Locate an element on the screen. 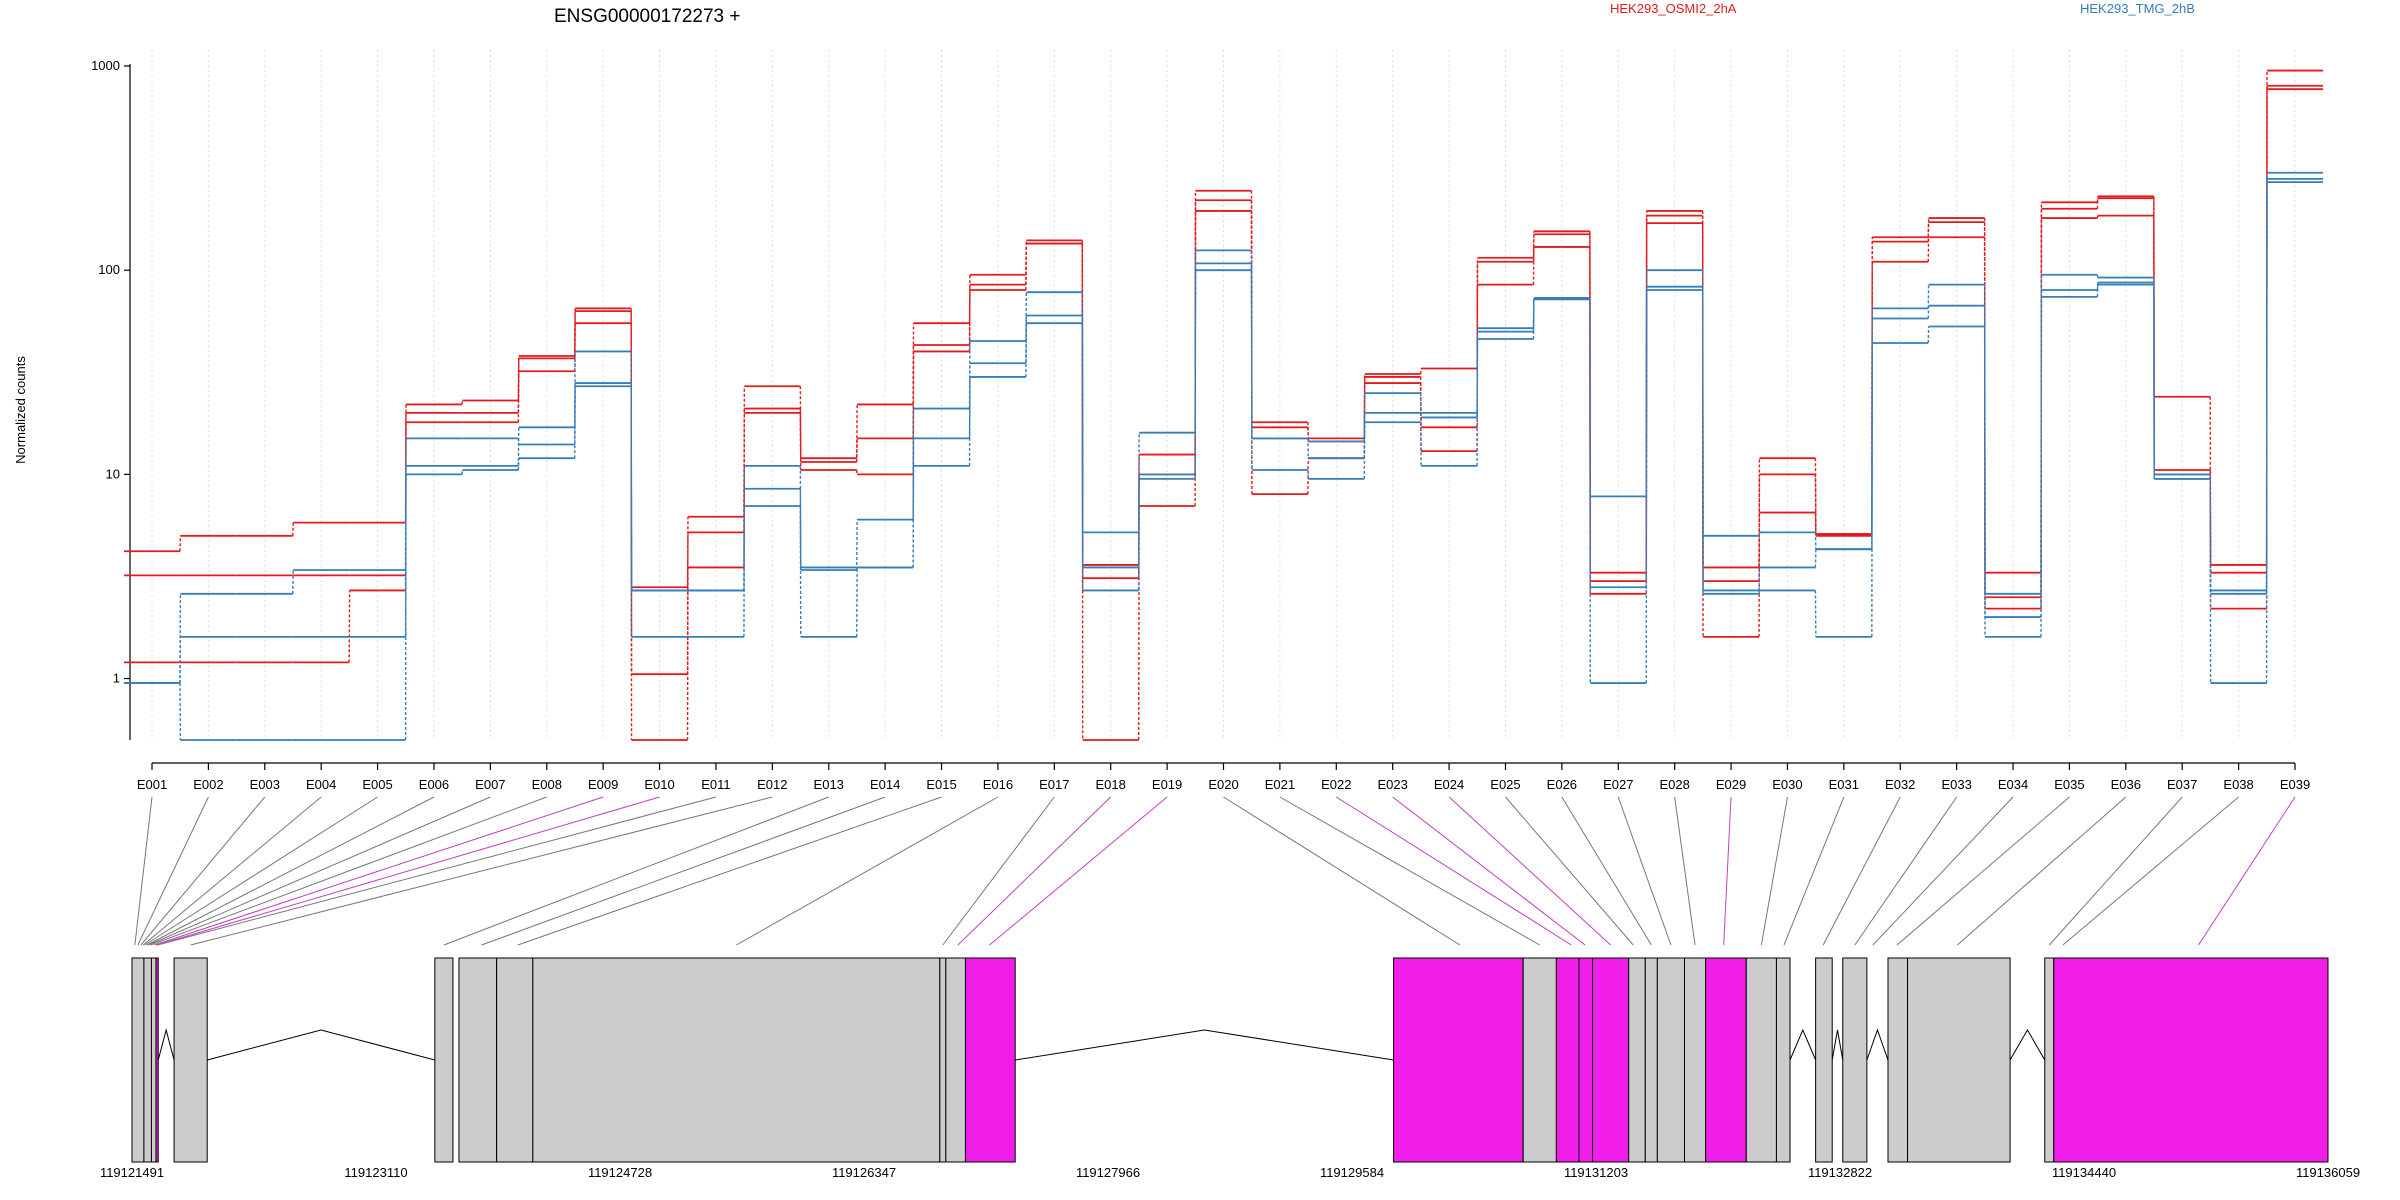 This screenshot has width=2400, height=1200. x-tick-label-E015: E015 is located at coordinates (941, 784).